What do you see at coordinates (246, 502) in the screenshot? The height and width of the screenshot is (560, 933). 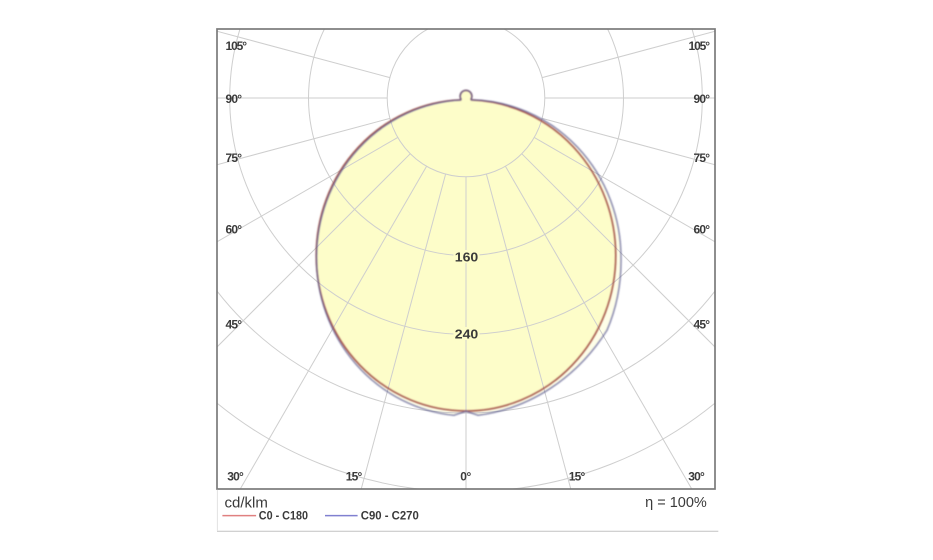 I see `svg-text: cd/klm` at bounding box center [246, 502].